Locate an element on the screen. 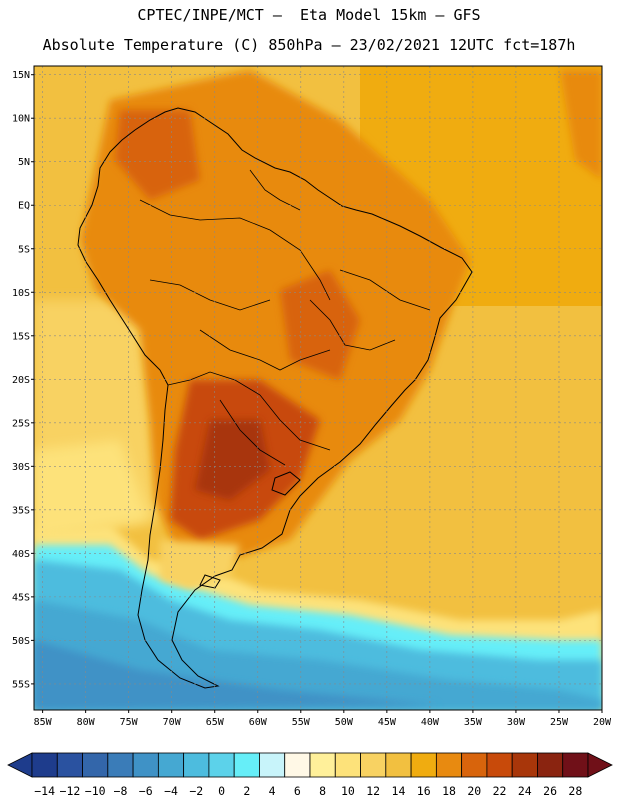 The width and height of the screenshot is (618, 800). lat-label: 15S is located at coordinates (21, 336).